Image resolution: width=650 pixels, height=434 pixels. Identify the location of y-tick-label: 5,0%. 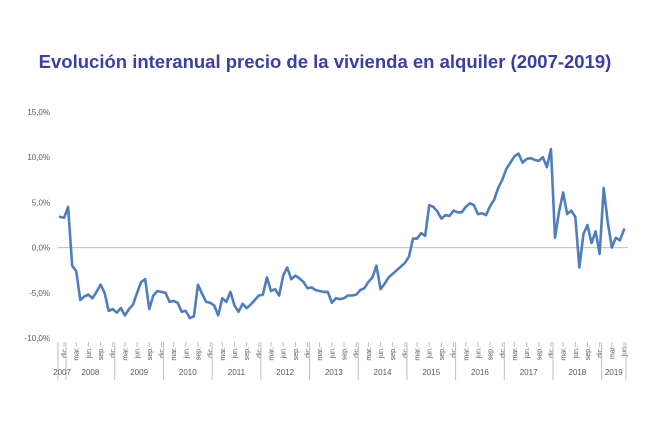
(41, 202).